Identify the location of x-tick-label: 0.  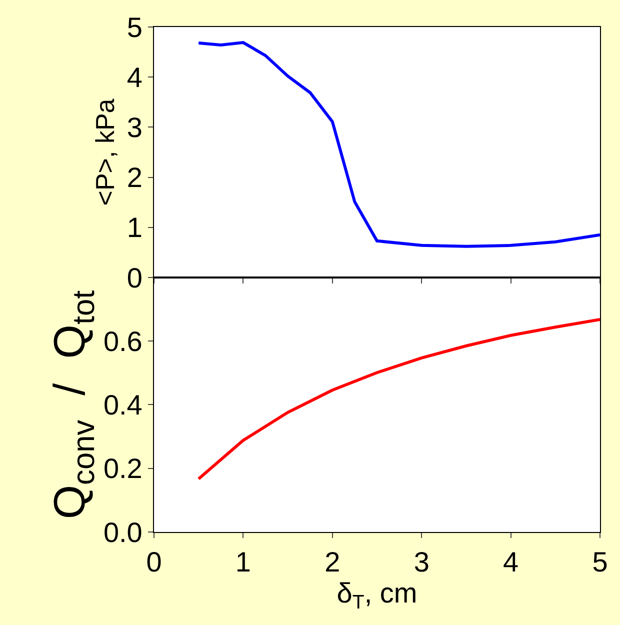
(154, 562).